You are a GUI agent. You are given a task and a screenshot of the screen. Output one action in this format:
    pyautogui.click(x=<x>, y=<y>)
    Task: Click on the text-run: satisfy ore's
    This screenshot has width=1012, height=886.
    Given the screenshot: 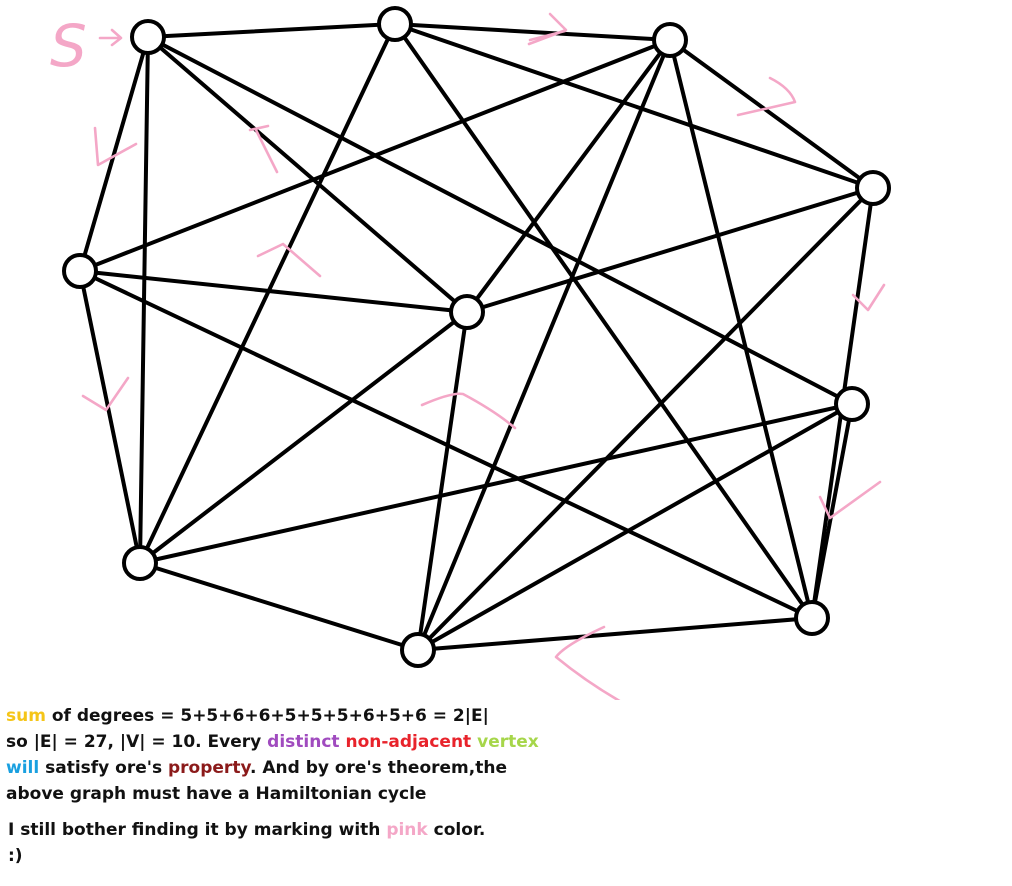 What is the action you would take?
    pyautogui.click(x=103, y=768)
    